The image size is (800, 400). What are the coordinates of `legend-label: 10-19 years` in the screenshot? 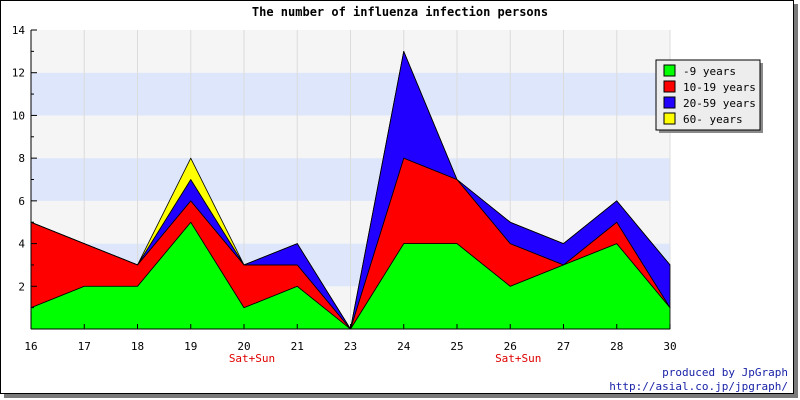 It's located at (719, 87).